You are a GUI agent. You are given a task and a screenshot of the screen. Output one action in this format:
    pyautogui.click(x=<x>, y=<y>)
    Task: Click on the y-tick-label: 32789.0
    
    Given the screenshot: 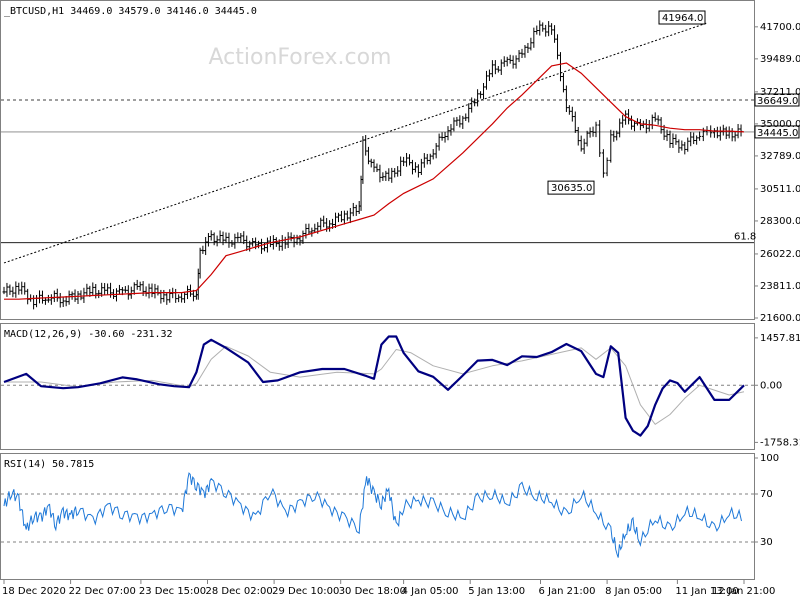 What is the action you would take?
    pyautogui.click(x=780, y=156)
    